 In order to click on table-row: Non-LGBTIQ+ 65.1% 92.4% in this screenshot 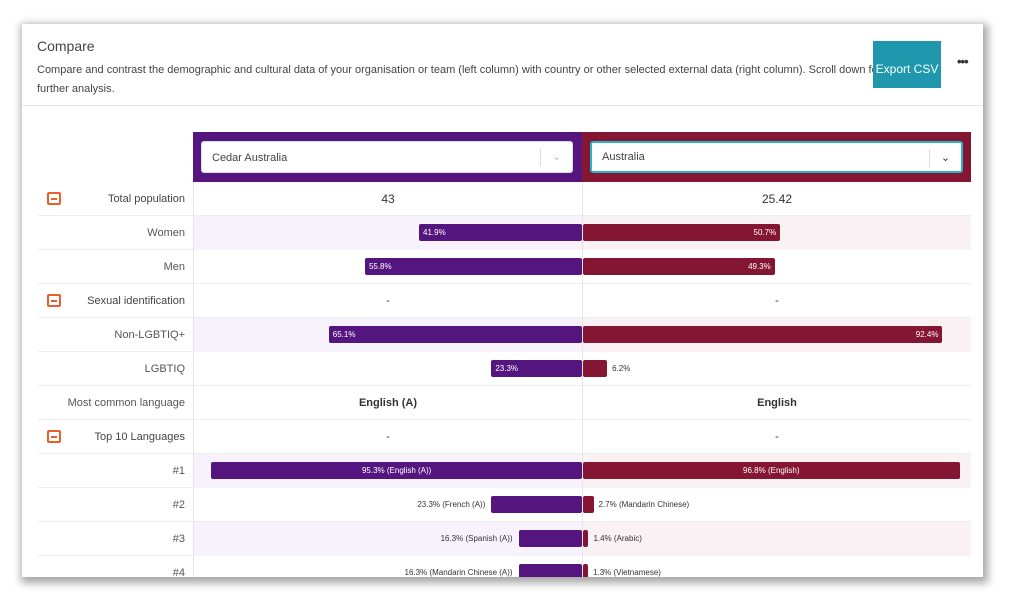, I will do `click(504, 335)`.